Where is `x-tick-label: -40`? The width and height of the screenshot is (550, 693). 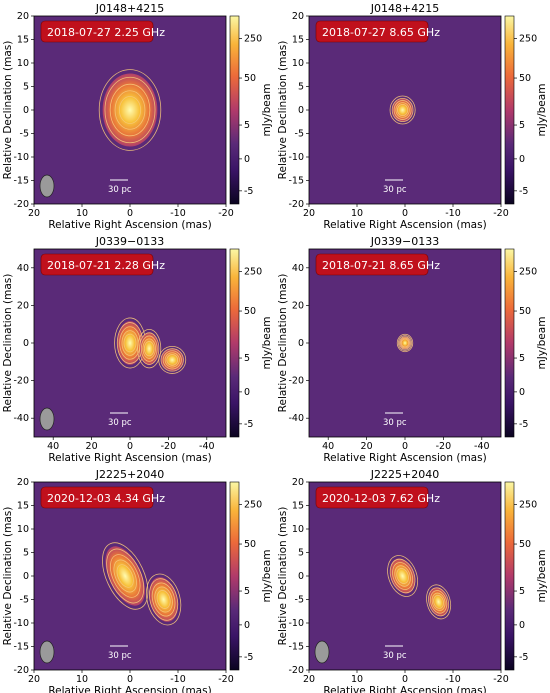
x-tick-label: -40 is located at coordinates (207, 446).